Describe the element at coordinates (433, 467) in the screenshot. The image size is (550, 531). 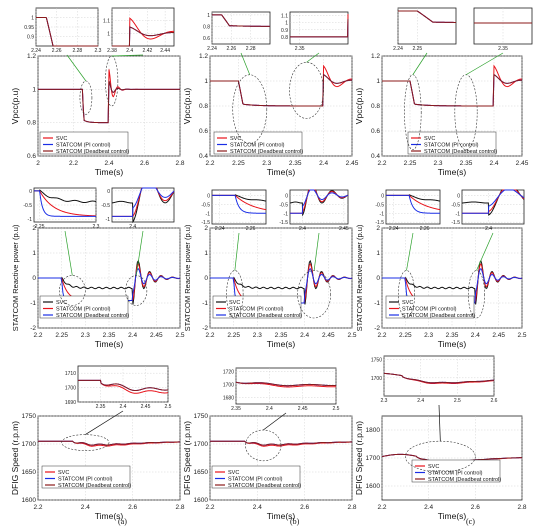
I see `speed-c-legend-label: SVC` at that location.